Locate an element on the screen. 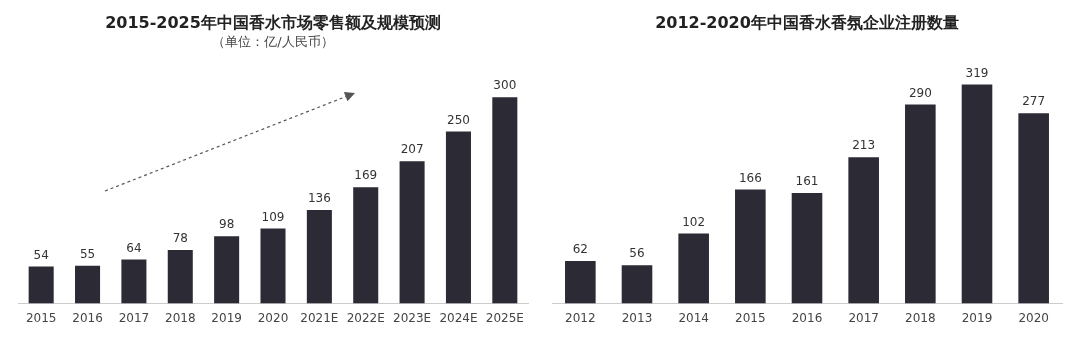 This screenshot has width=1080, height=342. data-label: 213 is located at coordinates (864, 145).